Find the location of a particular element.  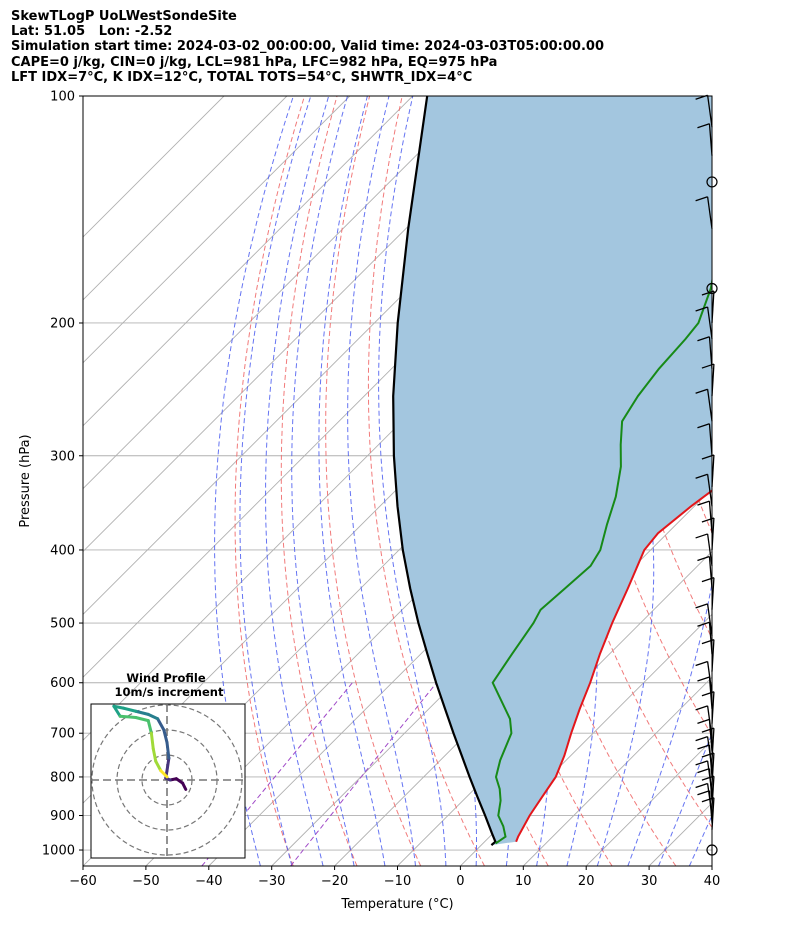

hodograph-plot-area is located at coordinates (168, 781).